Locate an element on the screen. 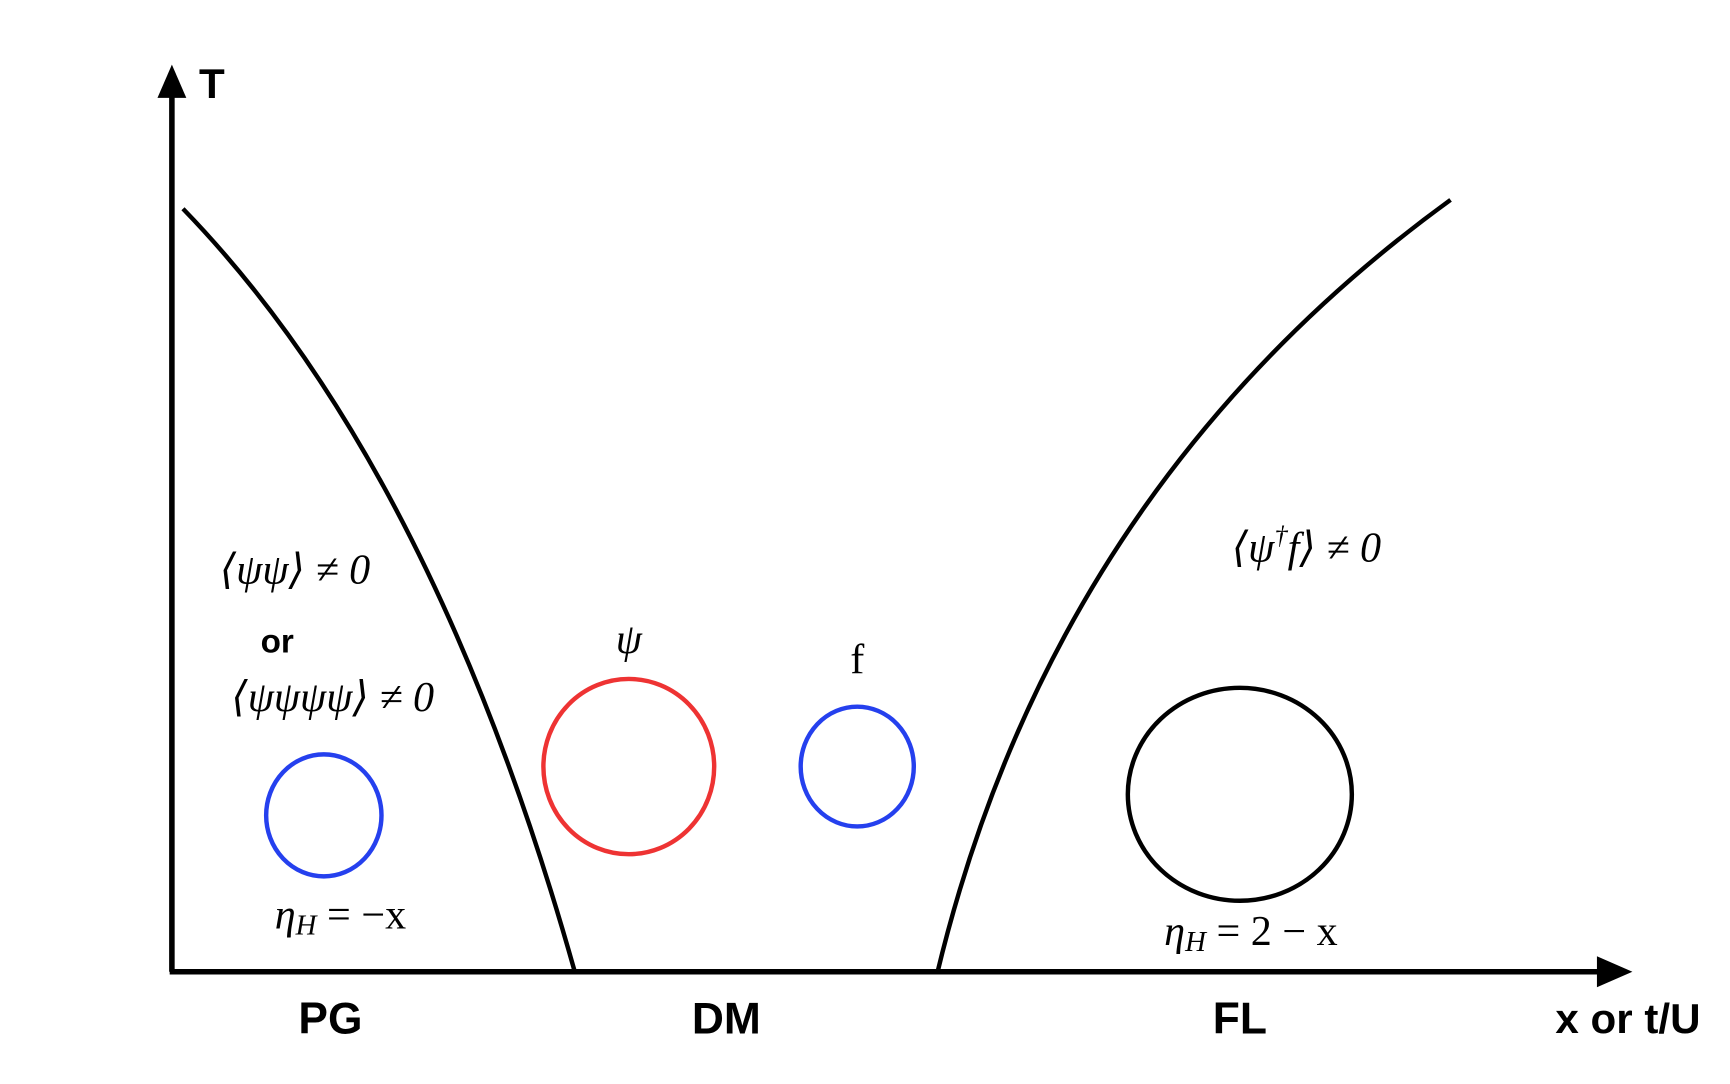 This screenshot has height=1084, width=1730. order-parameter: ⟨ψψ⟩ ≠ 0 is located at coordinates (295, 569).